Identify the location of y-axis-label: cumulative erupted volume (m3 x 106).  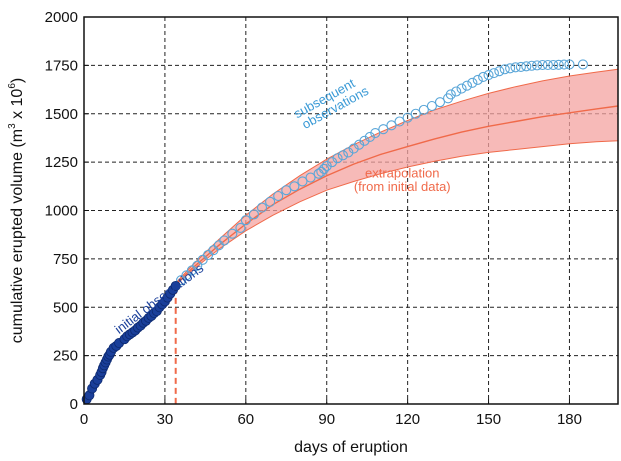
(16, 210).